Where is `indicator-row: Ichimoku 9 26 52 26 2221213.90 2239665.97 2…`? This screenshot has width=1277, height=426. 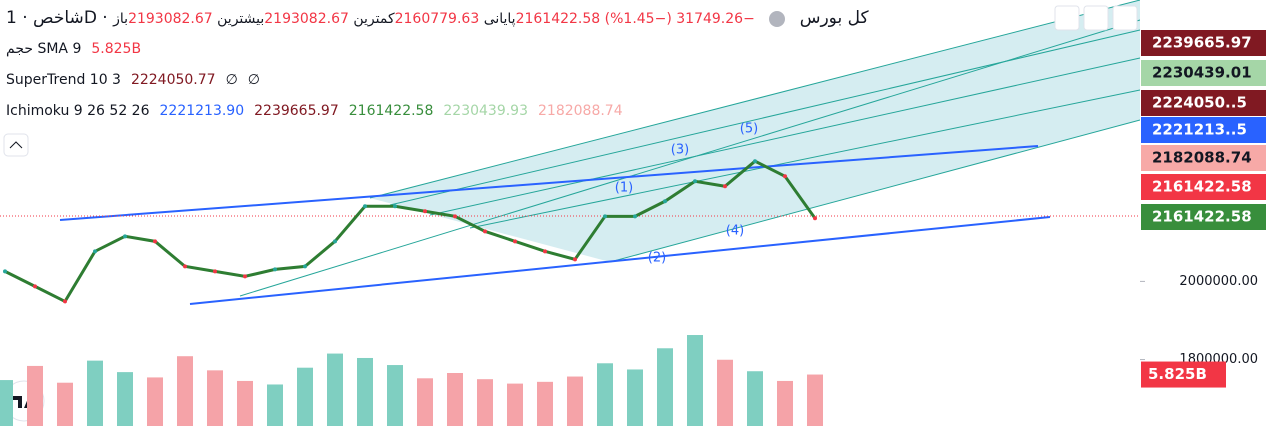 indicator-row: Ichimoku 9 26 52 26 2221213.90 2239665.97 2… is located at coordinates (319, 111).